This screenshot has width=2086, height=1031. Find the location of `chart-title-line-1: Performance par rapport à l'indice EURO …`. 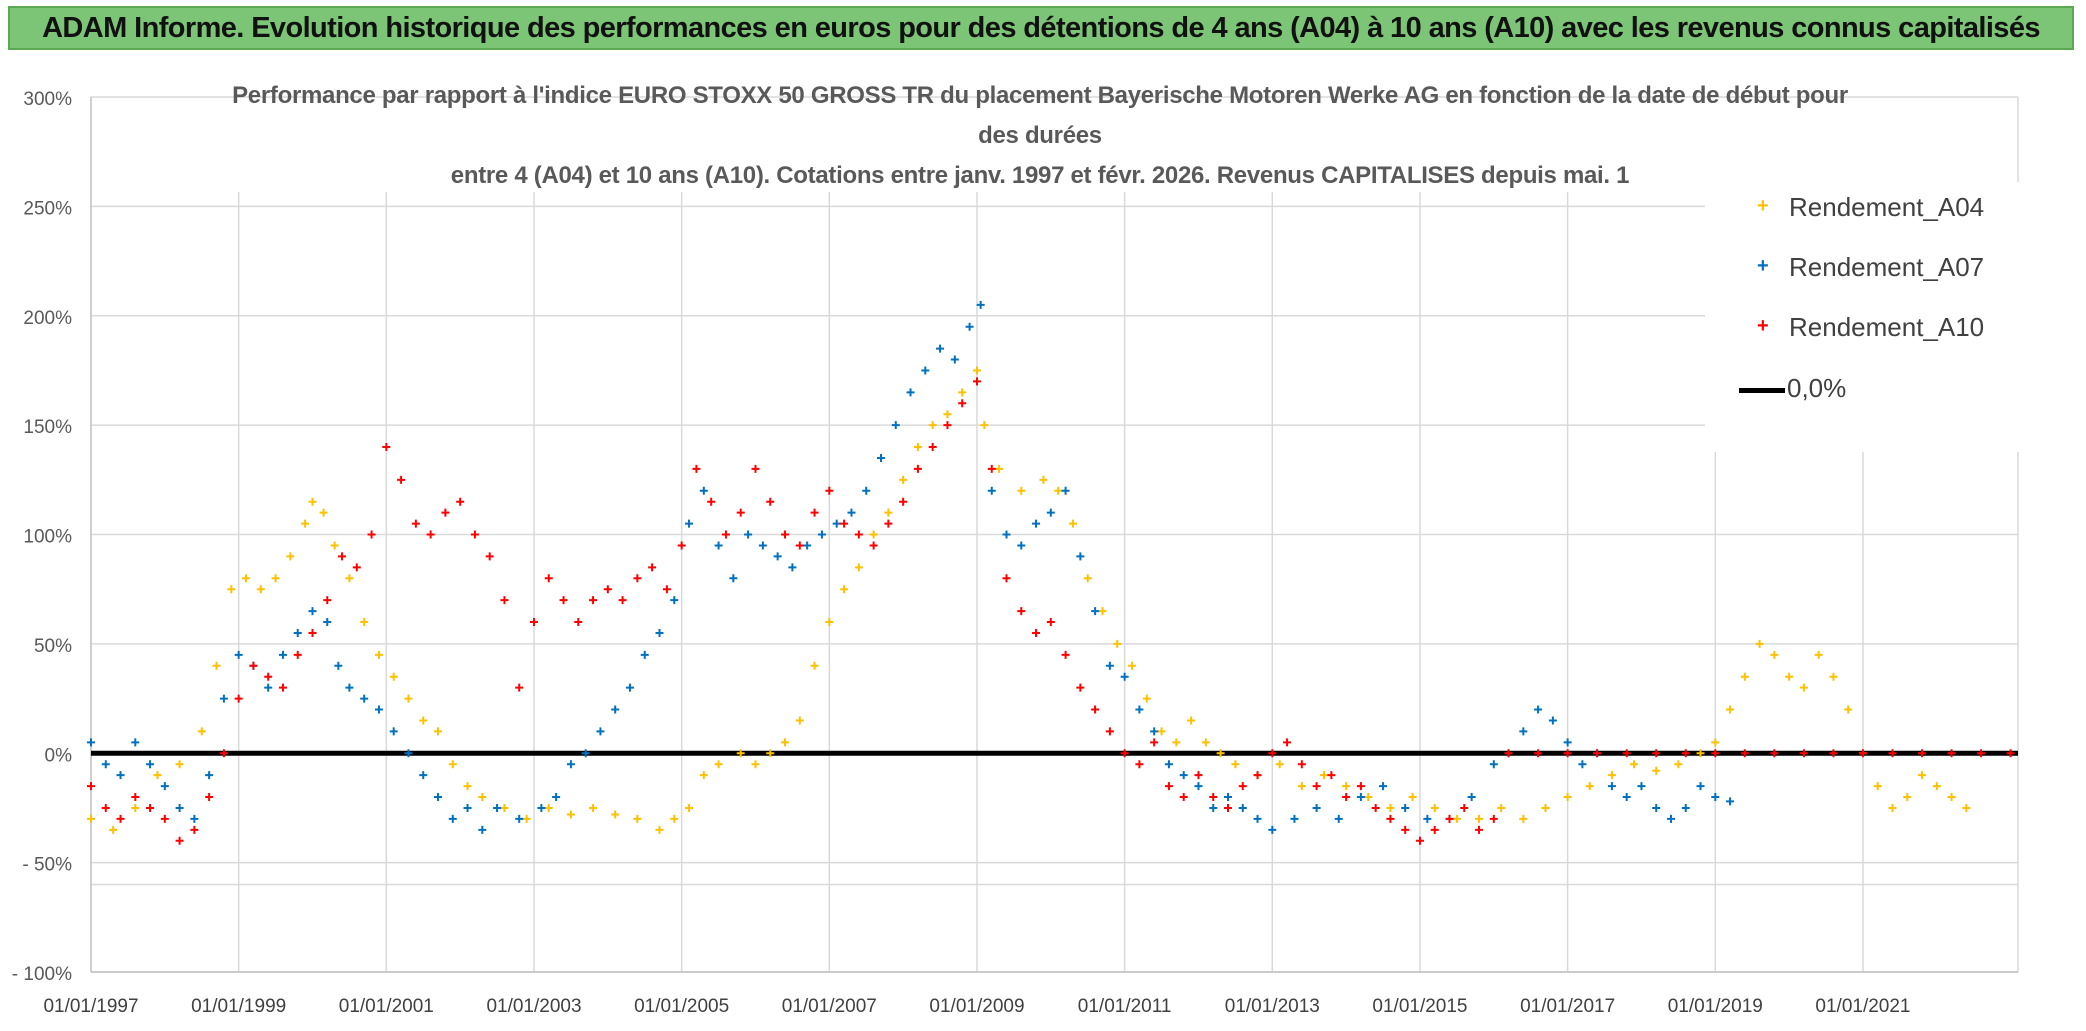

chart-title-line-1: Performance par rapport à l'indice EURO … is located at coordinates (1040, 95).